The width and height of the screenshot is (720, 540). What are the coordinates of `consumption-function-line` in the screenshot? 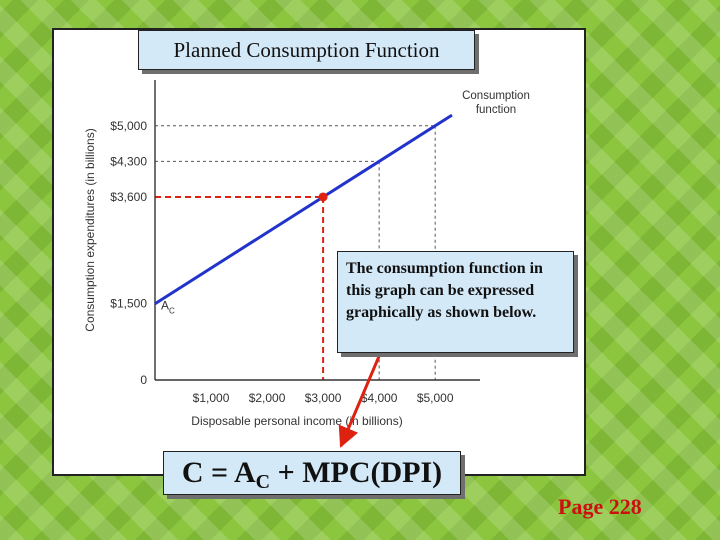 It's located at (303, 209).